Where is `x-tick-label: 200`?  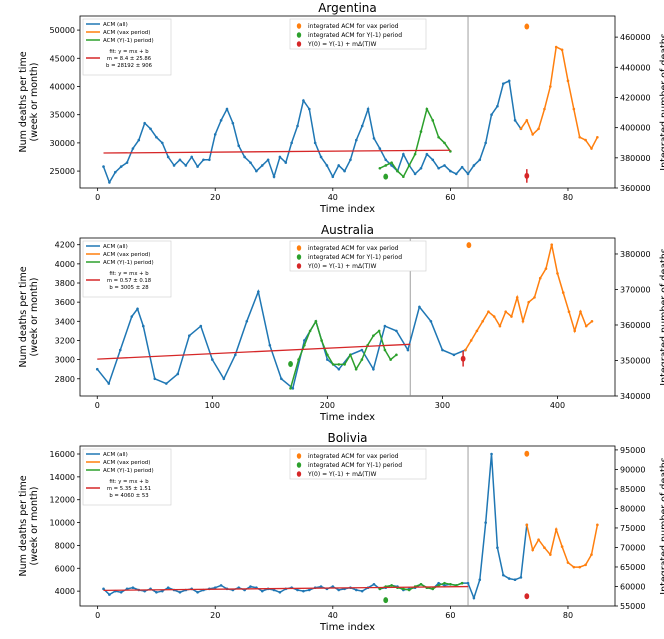 x-tick-label: 200 is located at coordinates (327, 405).